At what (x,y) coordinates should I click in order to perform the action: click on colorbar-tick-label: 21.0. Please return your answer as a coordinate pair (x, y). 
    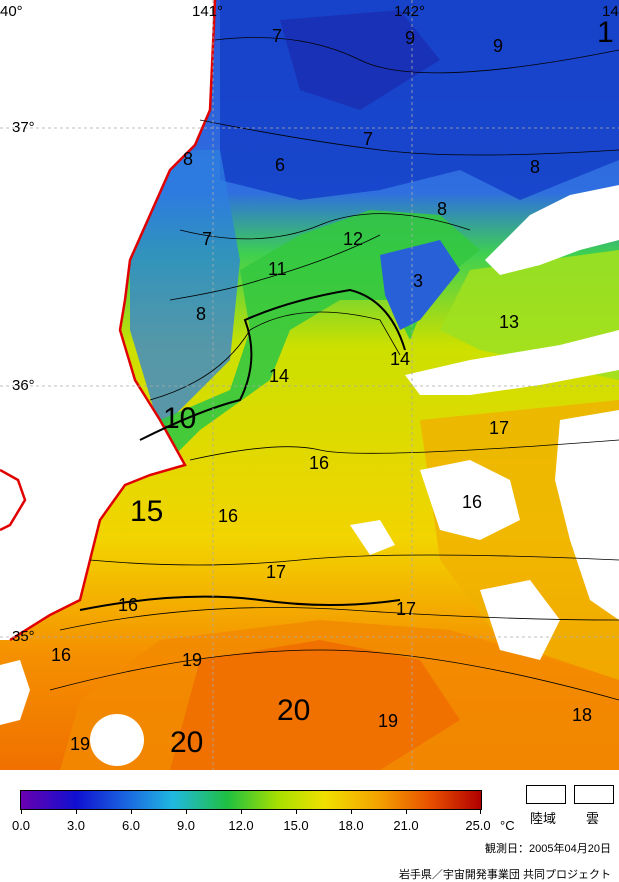
    Looking at the image, I should click on (406, 825).